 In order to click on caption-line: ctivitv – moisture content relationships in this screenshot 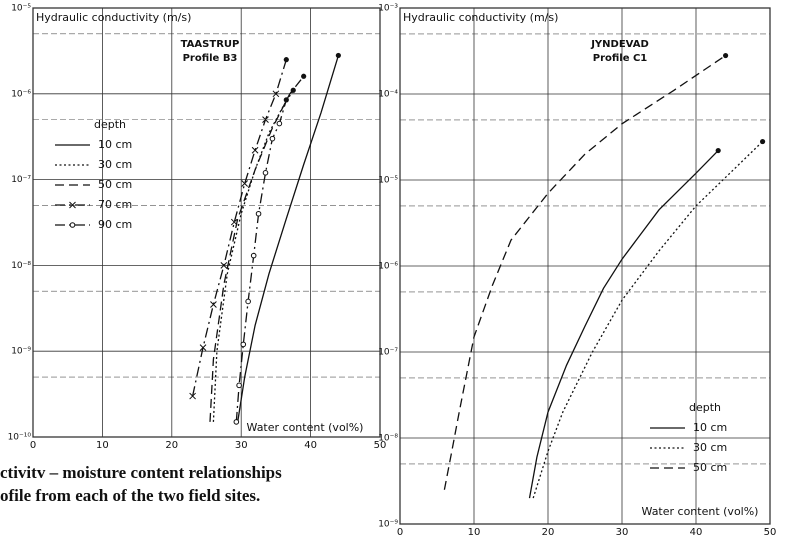, I will do `click(141, 472)`.